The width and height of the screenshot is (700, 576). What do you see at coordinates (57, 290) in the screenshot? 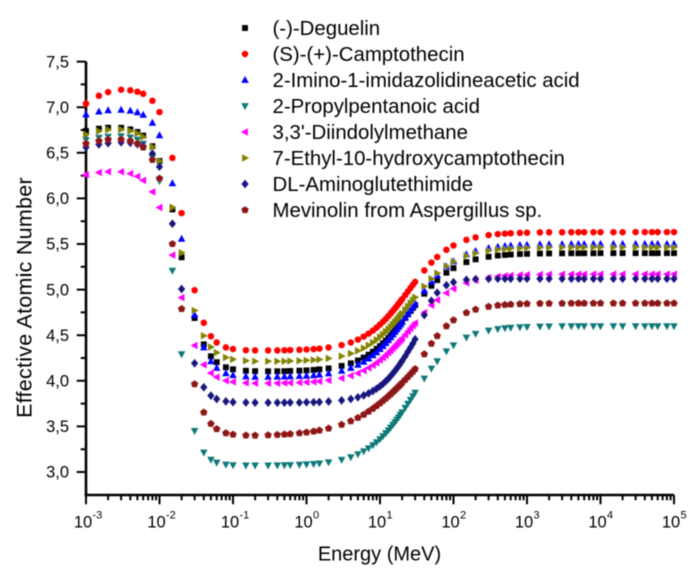
I see `svg-text: 5,0` at bounding box center [57, 290].